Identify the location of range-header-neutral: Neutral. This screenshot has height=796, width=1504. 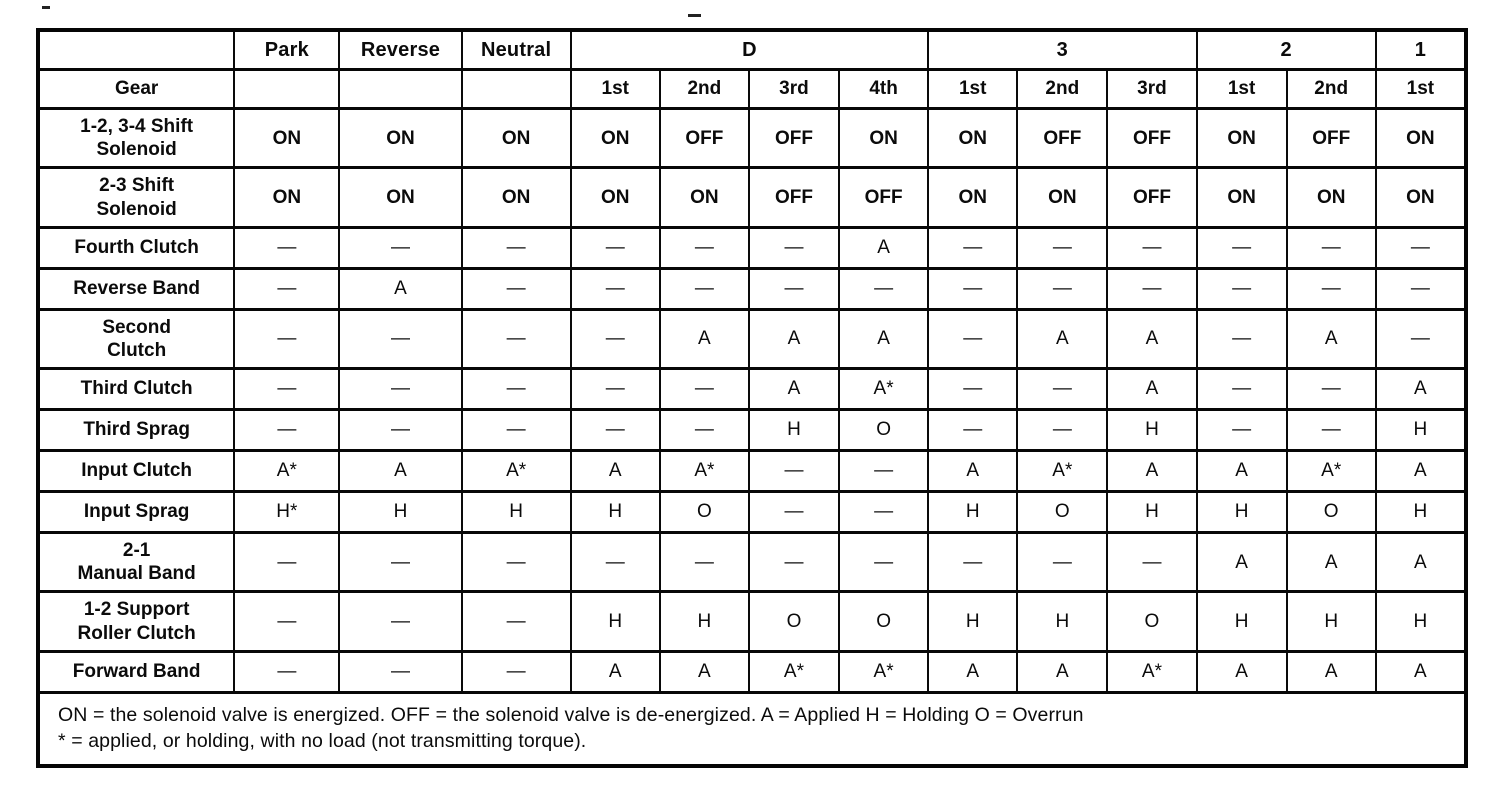
(516, 49).